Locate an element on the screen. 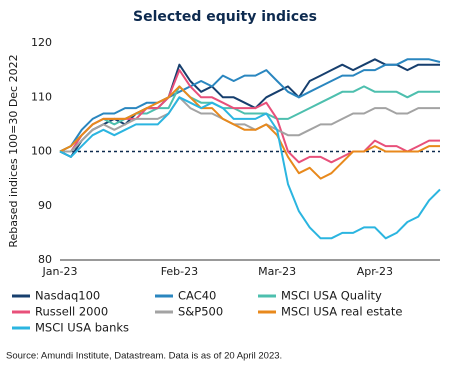 The height and width of the screenshot is (373, 450). y-tick-label: 90 is located at coordinates (45, 205).